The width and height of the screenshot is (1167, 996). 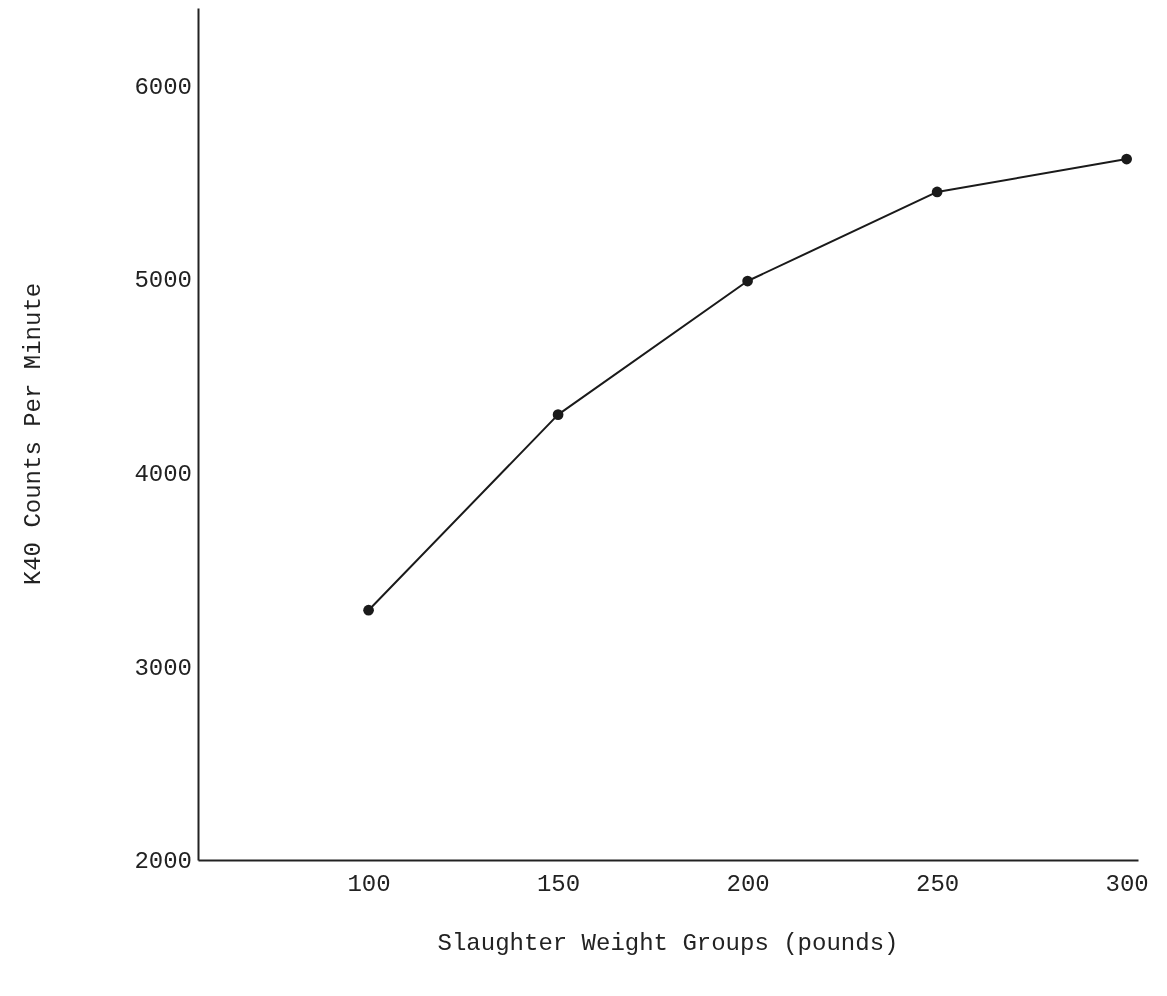 I want to click on y-tick-label: 2000, so click(x=163, y=862).